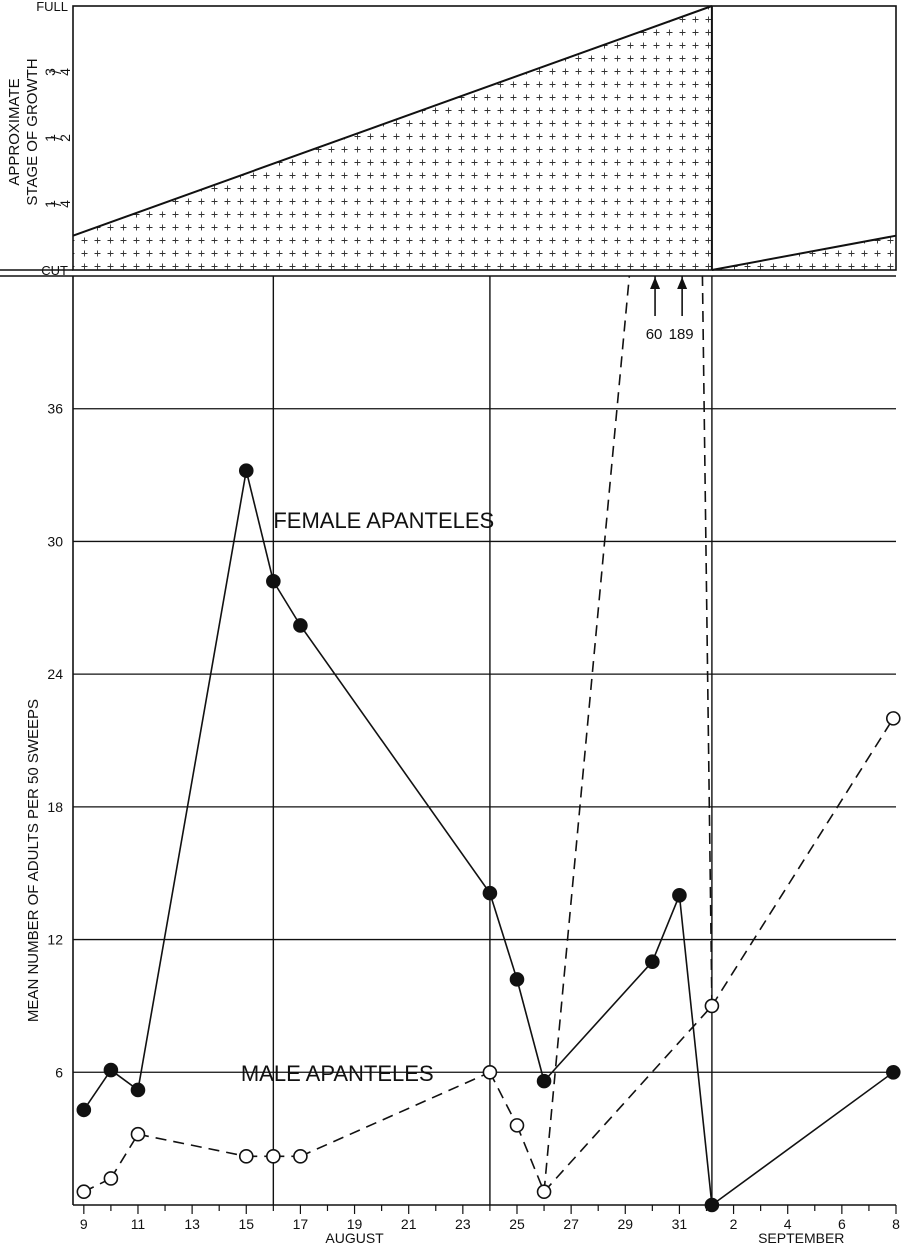 Image resolution: width=904 pixels, height=1247 pixels. I want to click on growth-tick-label-3: 3/4, so click(57, 72).